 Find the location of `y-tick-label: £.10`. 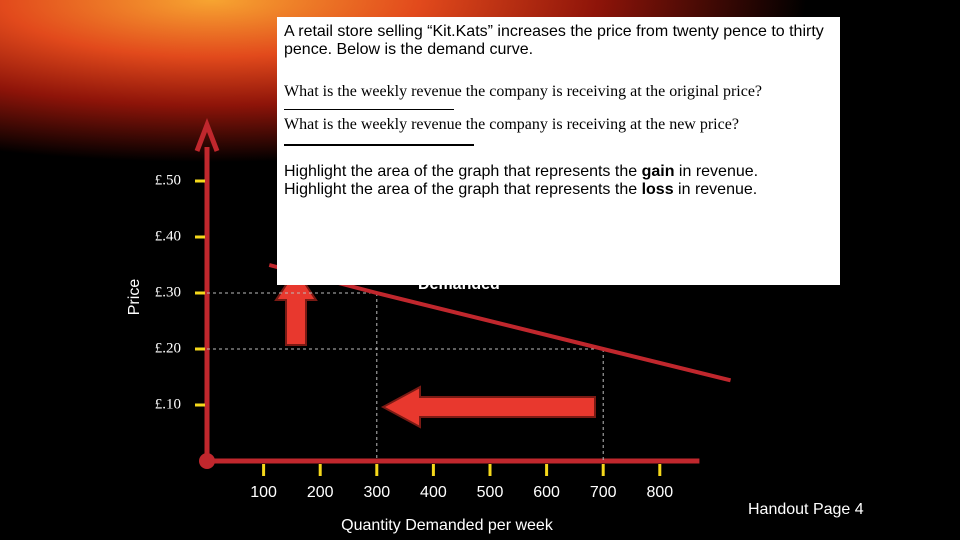

y-tick-label: £.10 is located at coordinates (168, 404).